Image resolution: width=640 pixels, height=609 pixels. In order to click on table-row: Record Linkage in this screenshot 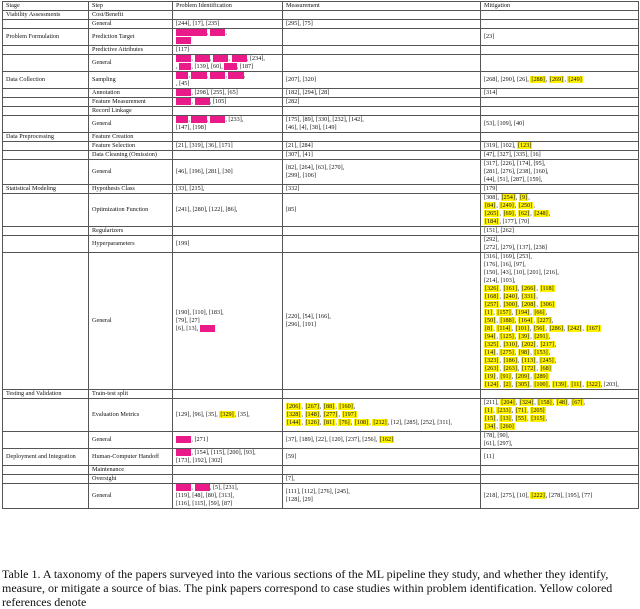, I will do `click(320, 111)`.